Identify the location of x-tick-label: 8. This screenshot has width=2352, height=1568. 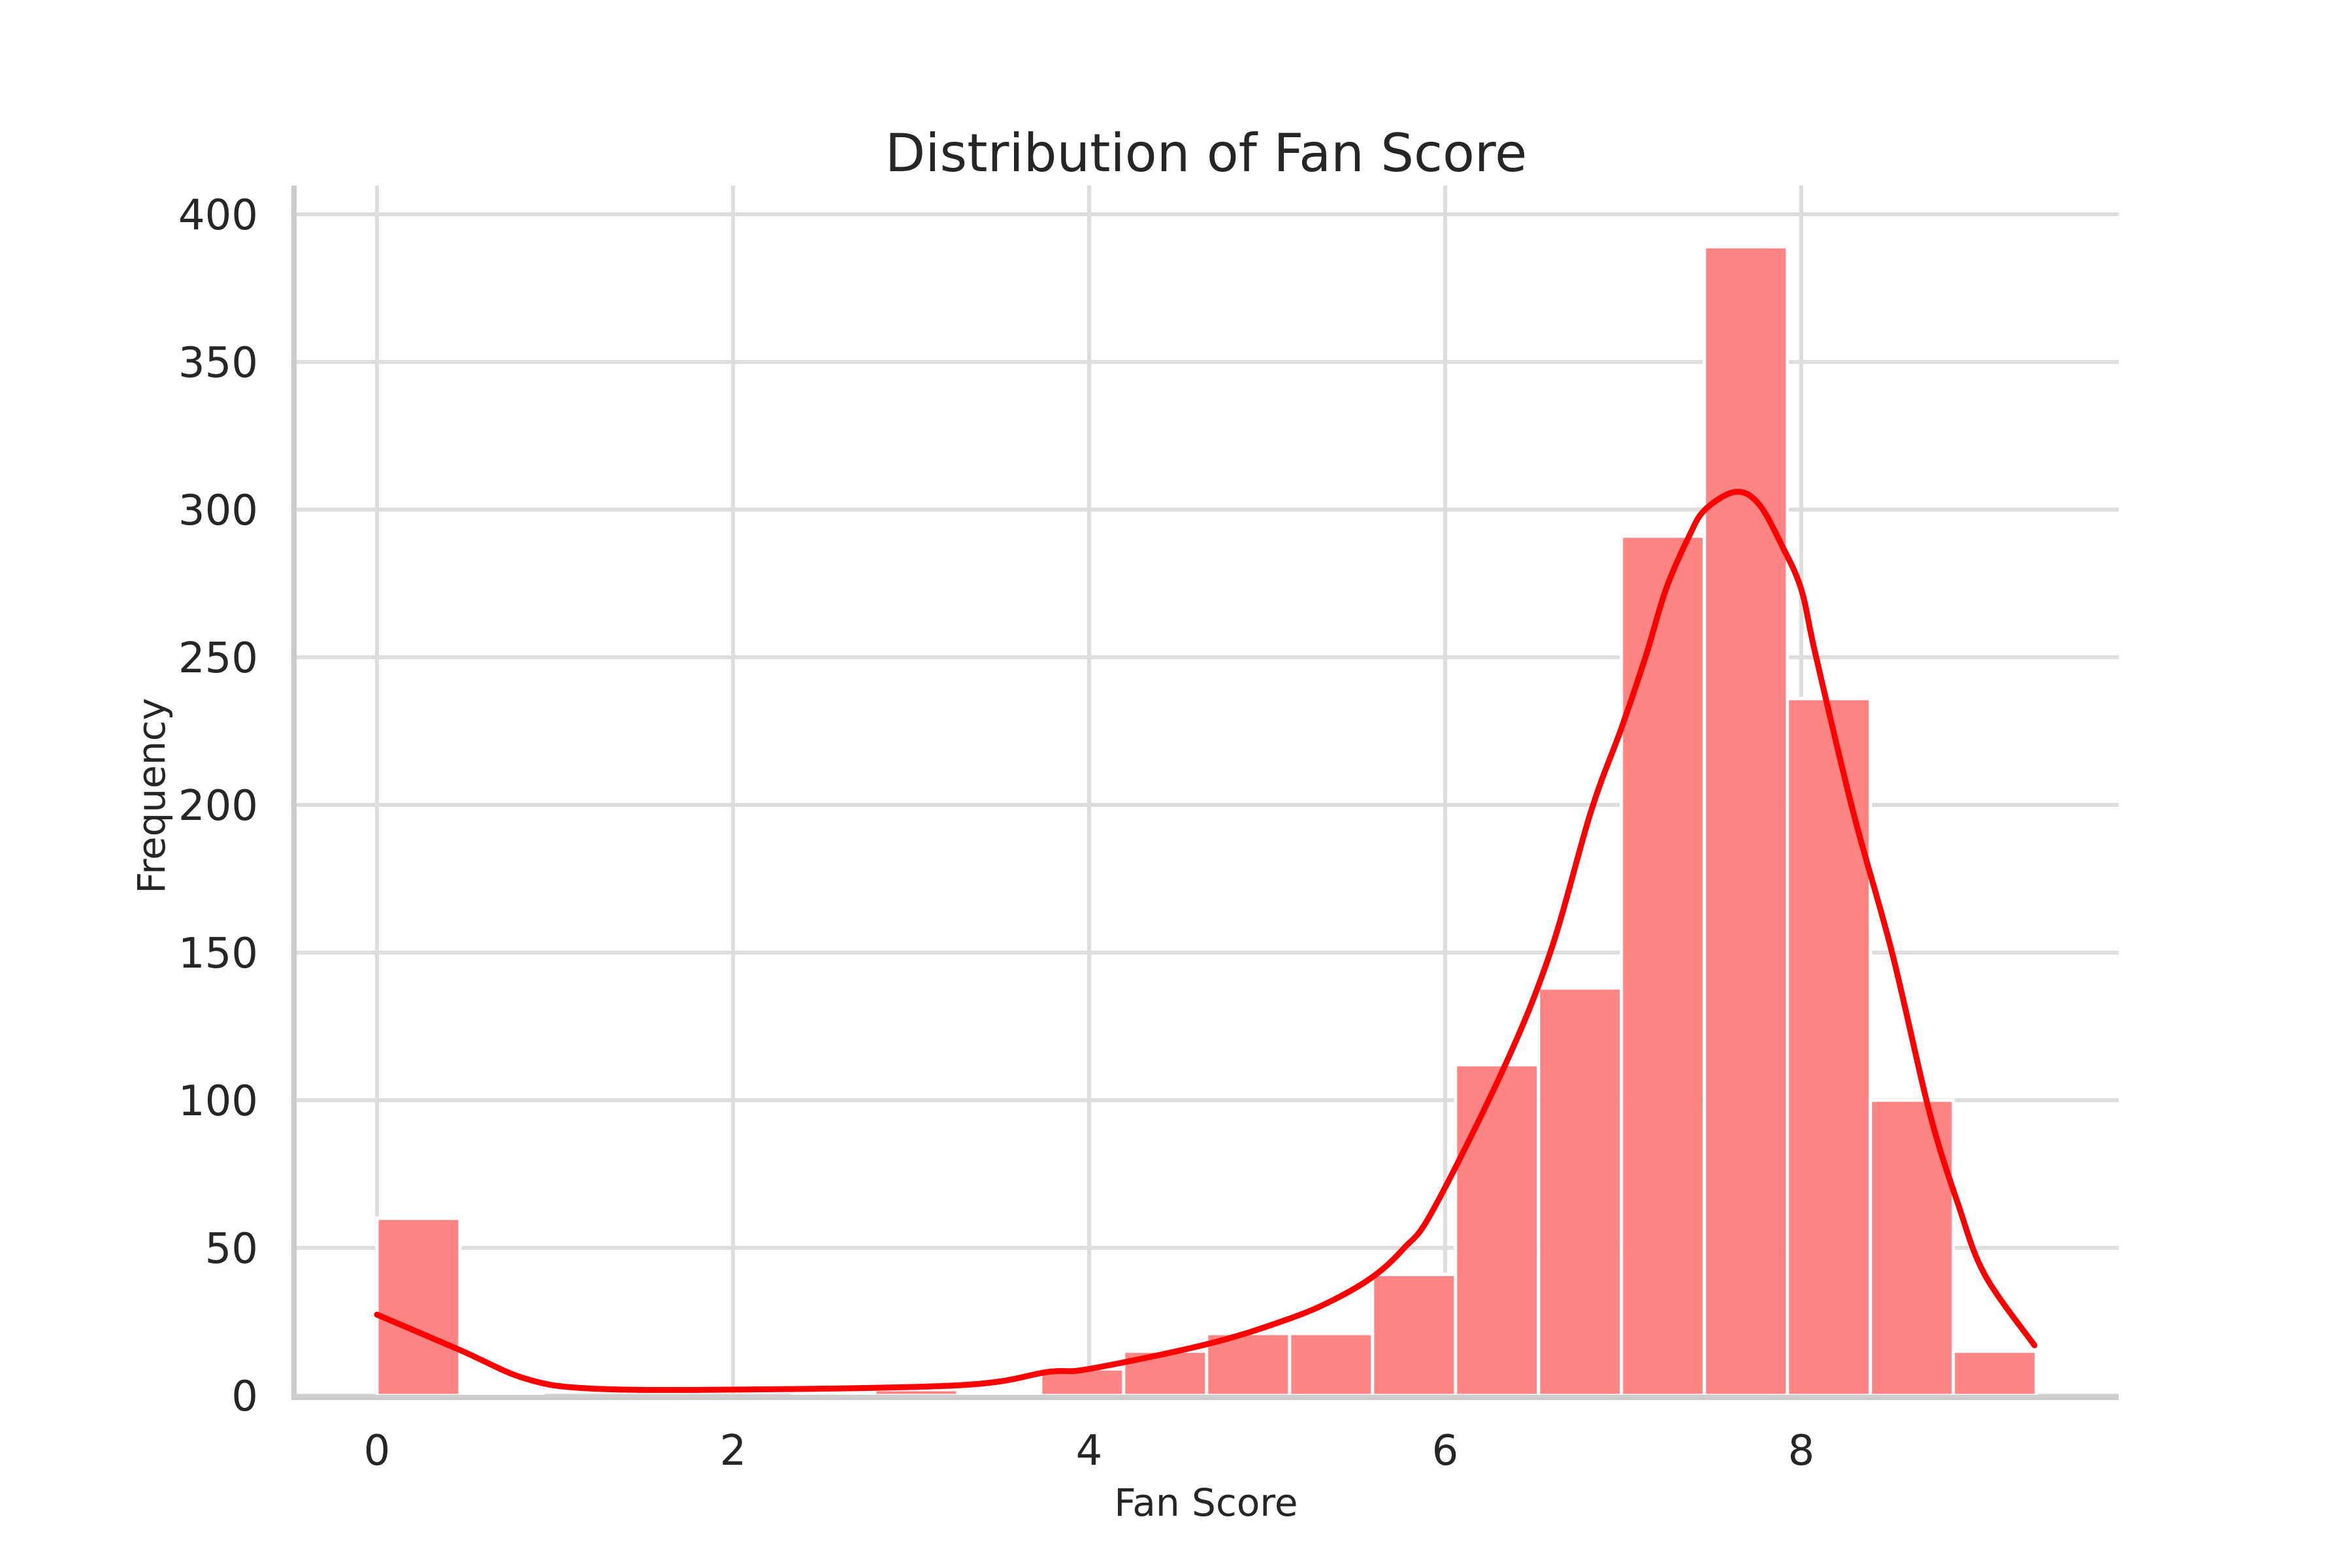
(1801, 1451).